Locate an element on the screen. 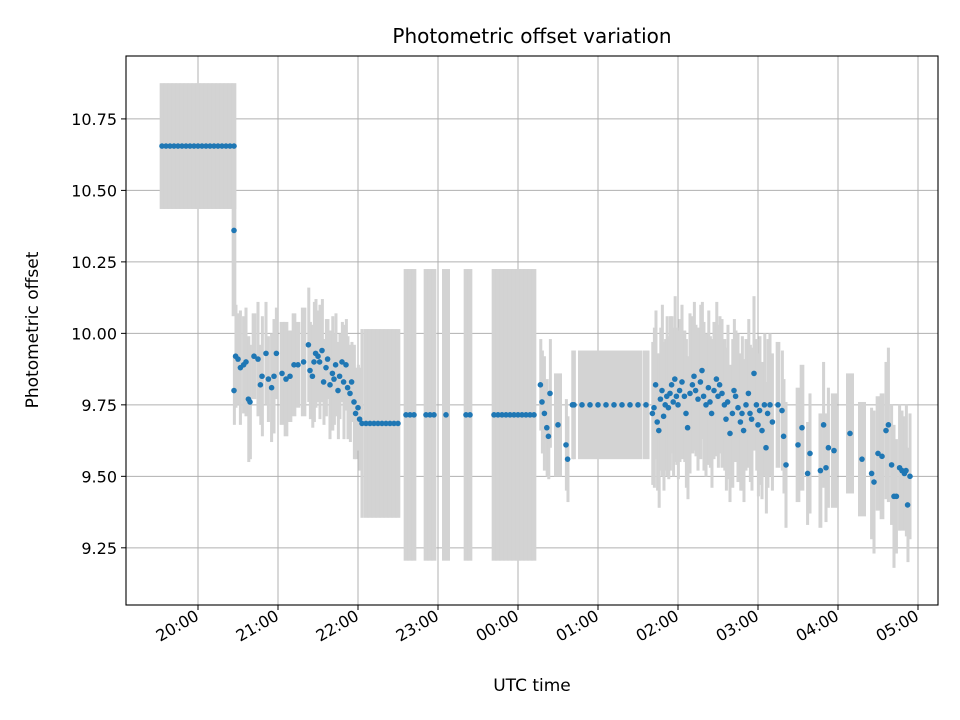 The image size is (960, 720). y-tick-label: 10.00 is located at coordinates (94, 333).